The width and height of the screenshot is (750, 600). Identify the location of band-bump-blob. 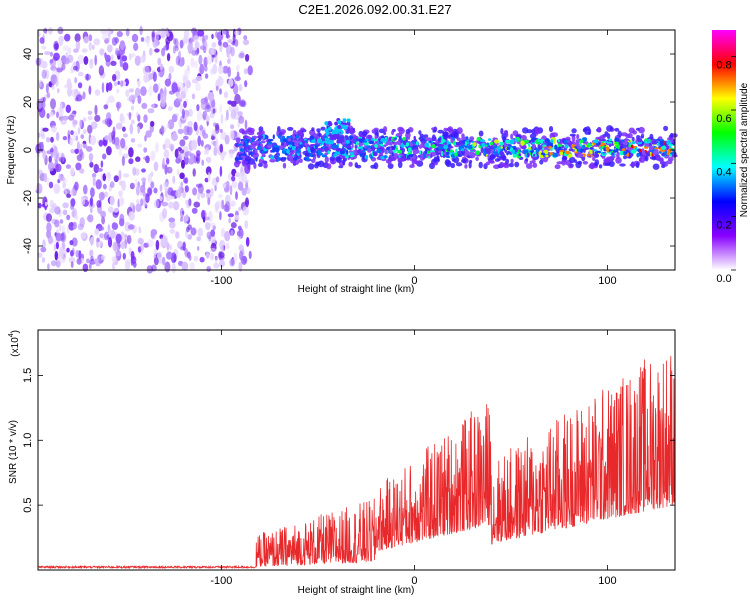
(339, 127).